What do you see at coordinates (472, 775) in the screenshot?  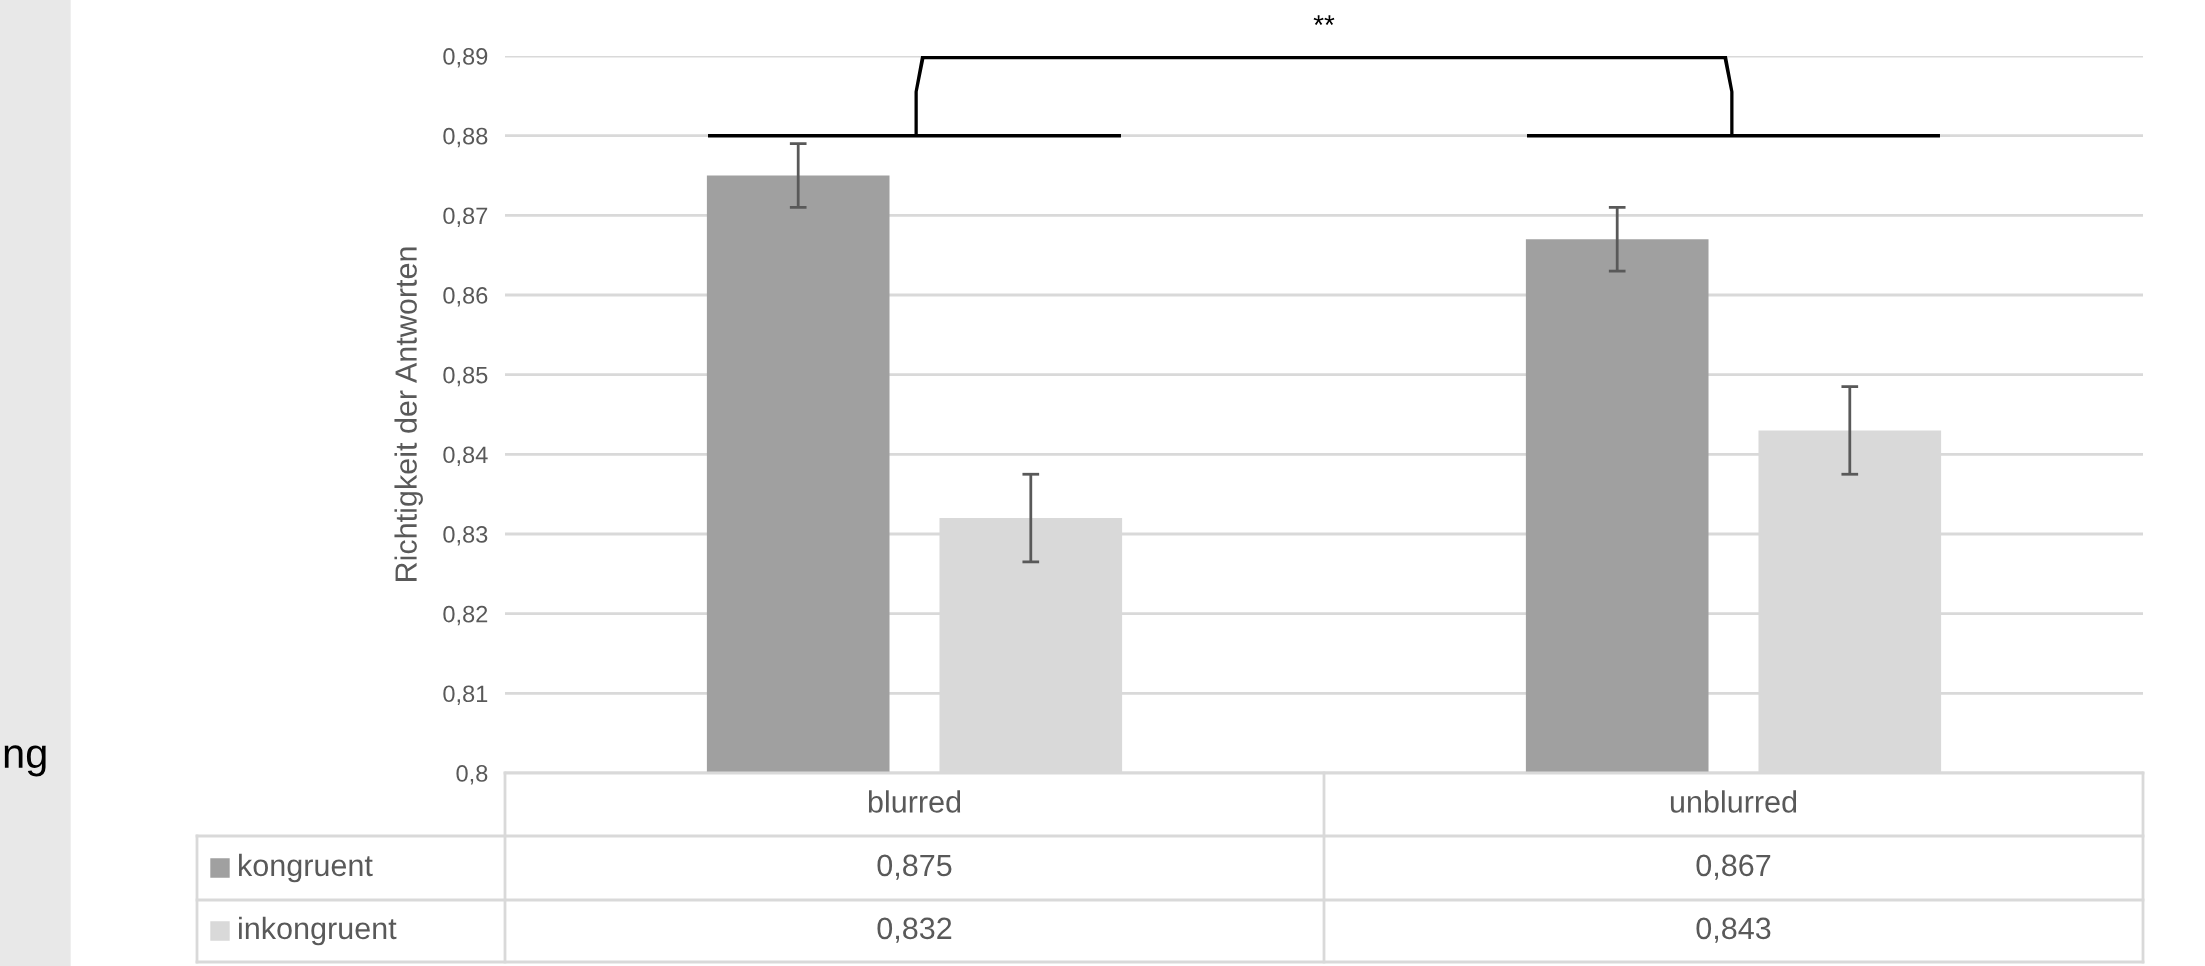 I see `y-tick-label: 0,8` at bounding box center [472, 775].